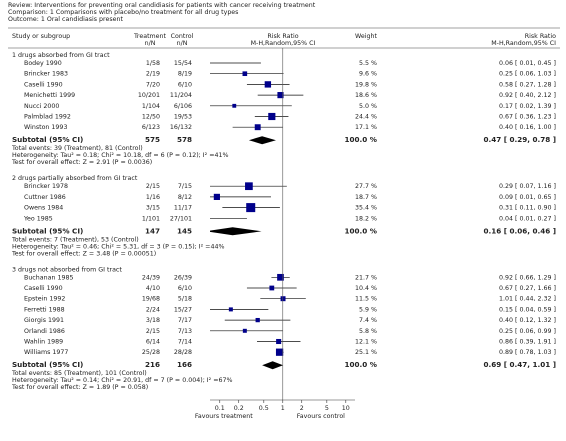 This screenshot has height=441, width=566. Describe the element at coordinates (220, 408) in the screenshot. I see `x-tick-label: 0.1` at that location.